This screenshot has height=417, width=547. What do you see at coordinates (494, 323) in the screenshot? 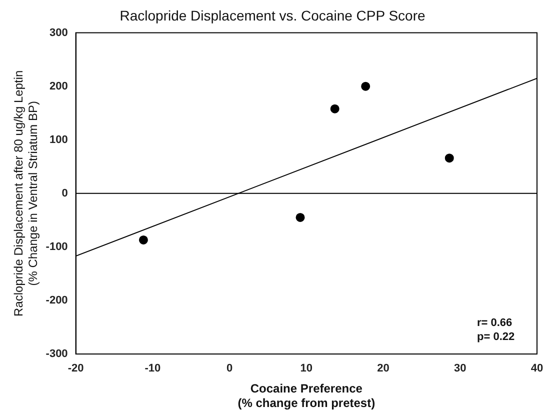
I see `annotation: r= 0.66` at bounding box center [494, 323].